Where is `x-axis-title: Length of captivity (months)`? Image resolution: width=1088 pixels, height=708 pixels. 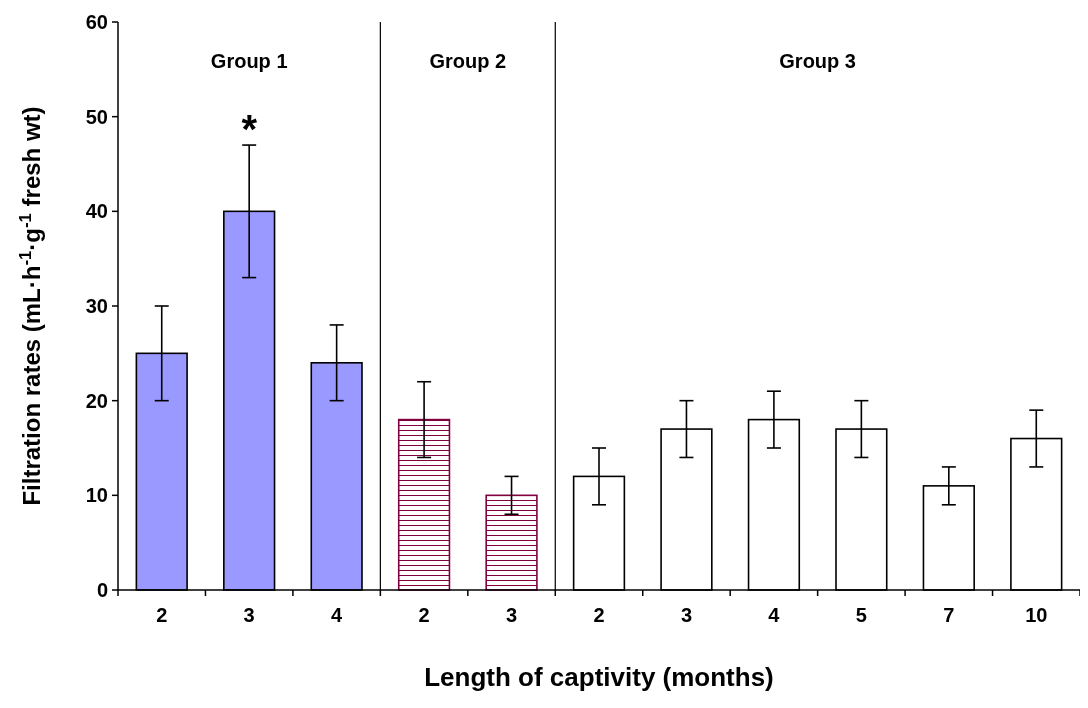
x-axis-title: Length of captivity (months) is located at coordinates (599, 677).